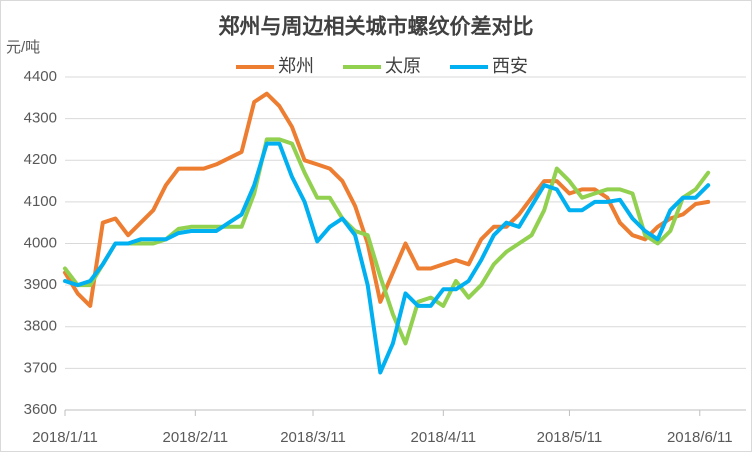 This screenshot has width=752, height=452. I want to click on y-tick-label: 3600, so click(40, 409).